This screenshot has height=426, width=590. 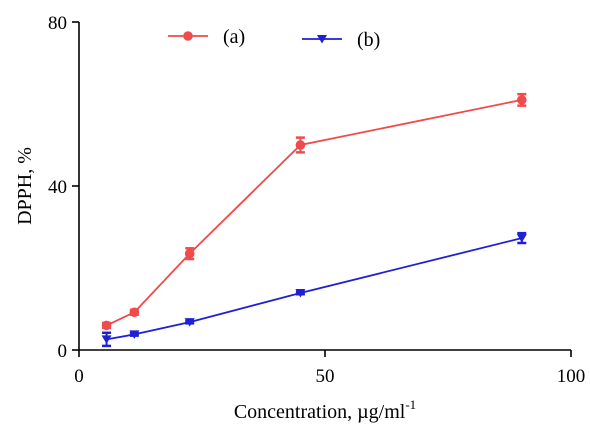 I want to click on legend-item-1: (b), so click(x=341, y=40).